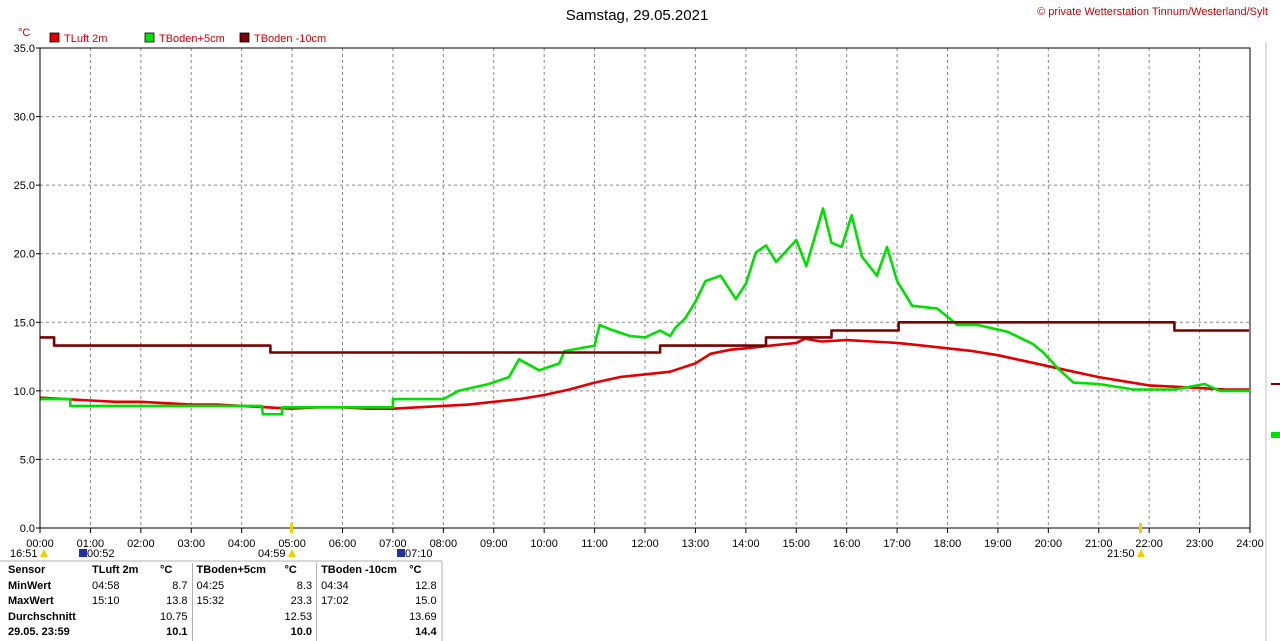 This screenshot has width=1280, height=641. Describe the element at coordinates (304, 585) in the screenshot. I see `cell-value: 8.3` at that location.